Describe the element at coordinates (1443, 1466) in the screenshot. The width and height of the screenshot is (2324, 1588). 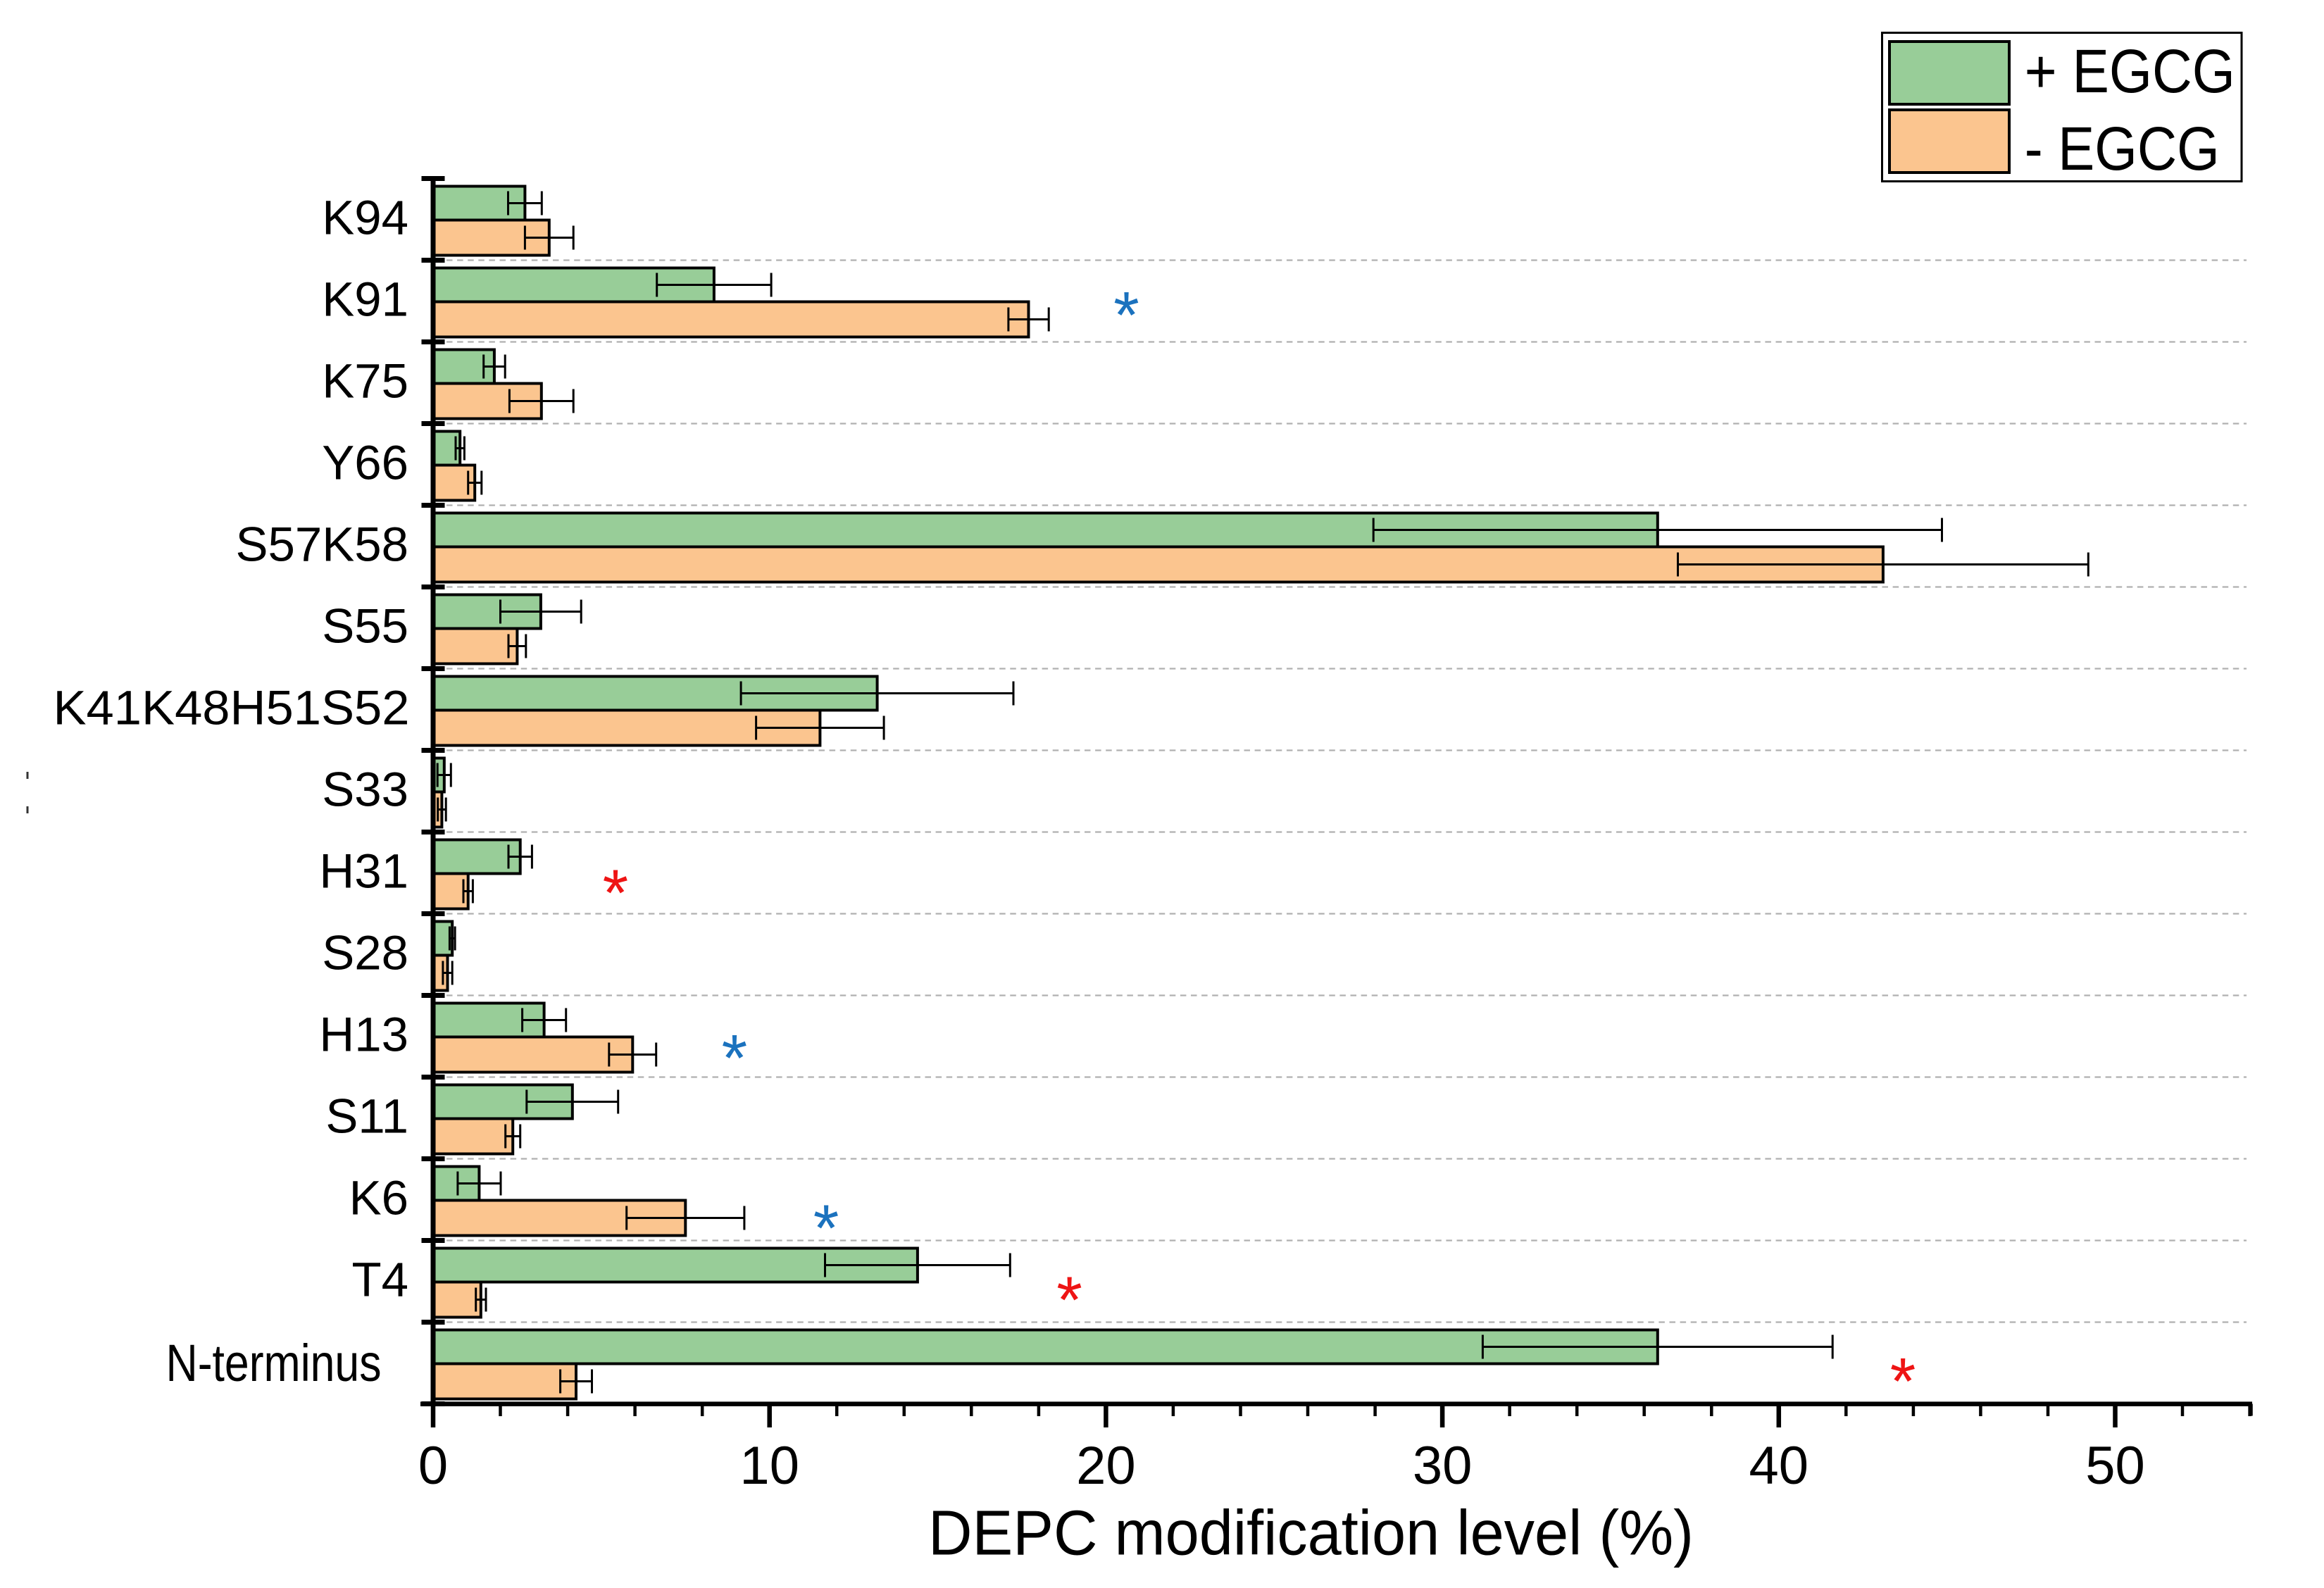
I see `svg-text: 30` at that location.